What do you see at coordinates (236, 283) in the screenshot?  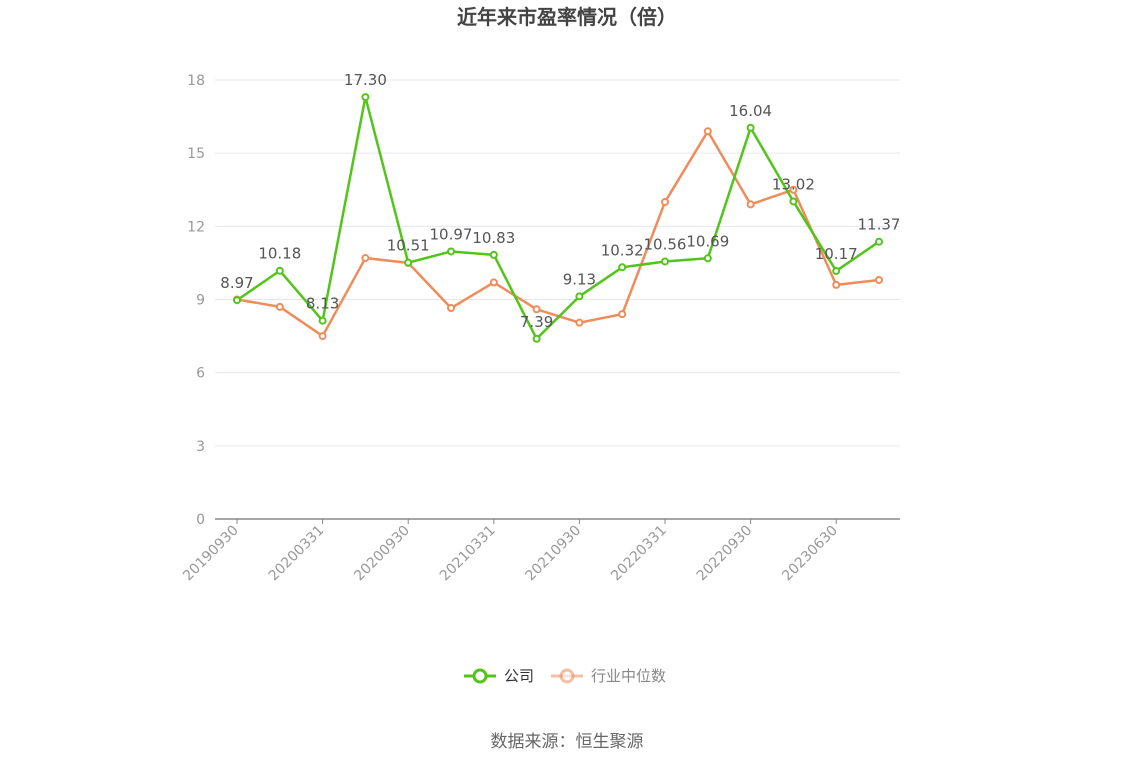 I see `company-data-label: 8.97` at bounding box center [236, 283].